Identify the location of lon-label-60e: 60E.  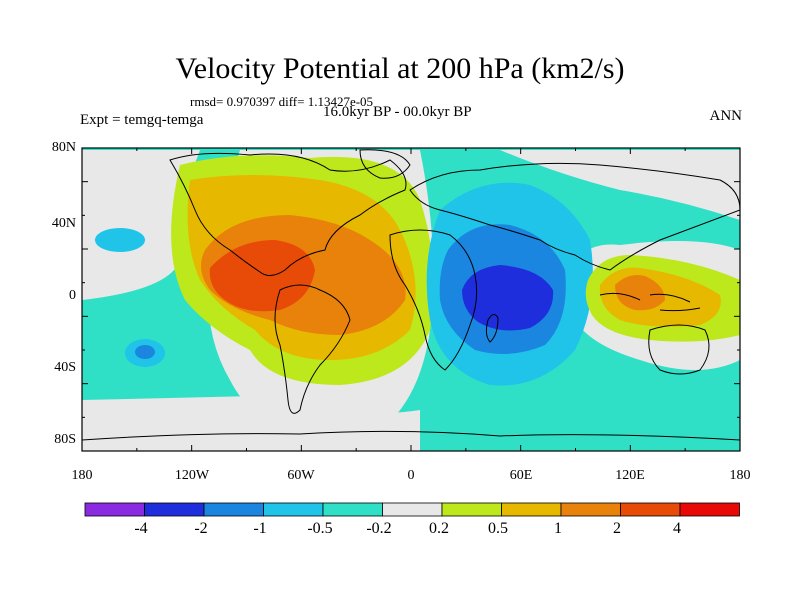
(521, 475).